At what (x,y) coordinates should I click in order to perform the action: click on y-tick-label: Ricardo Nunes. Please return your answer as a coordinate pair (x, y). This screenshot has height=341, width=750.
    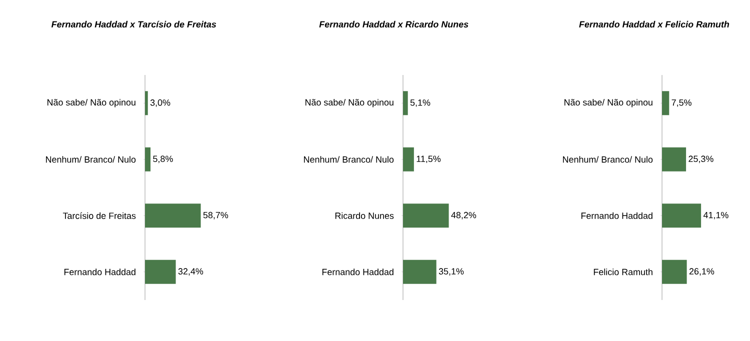
    Looking at the image, I should click on (364, 215).